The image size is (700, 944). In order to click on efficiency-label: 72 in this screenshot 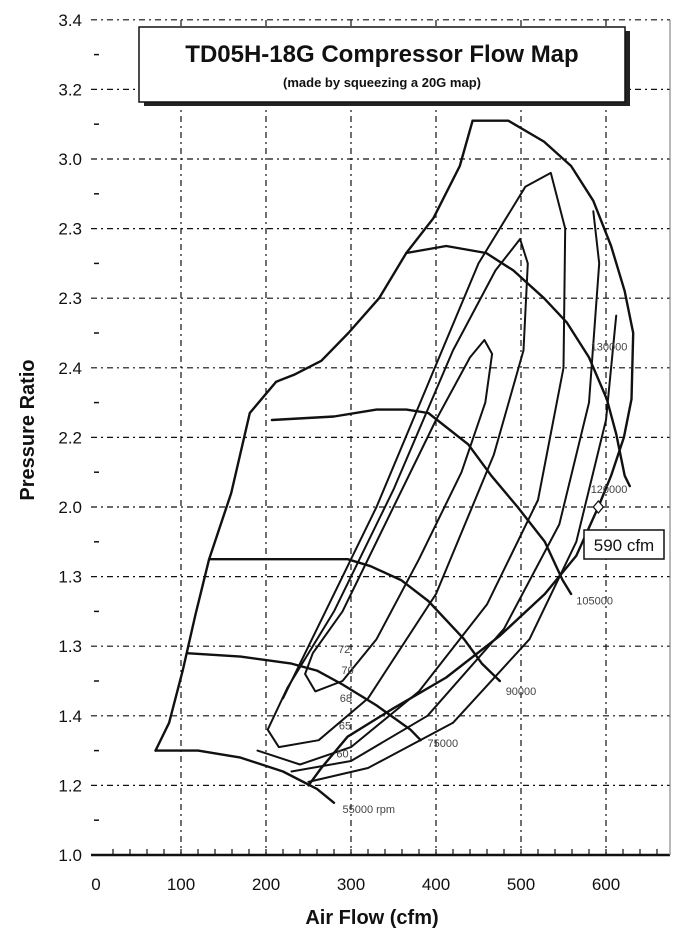, I will do `click(344, 650)`.